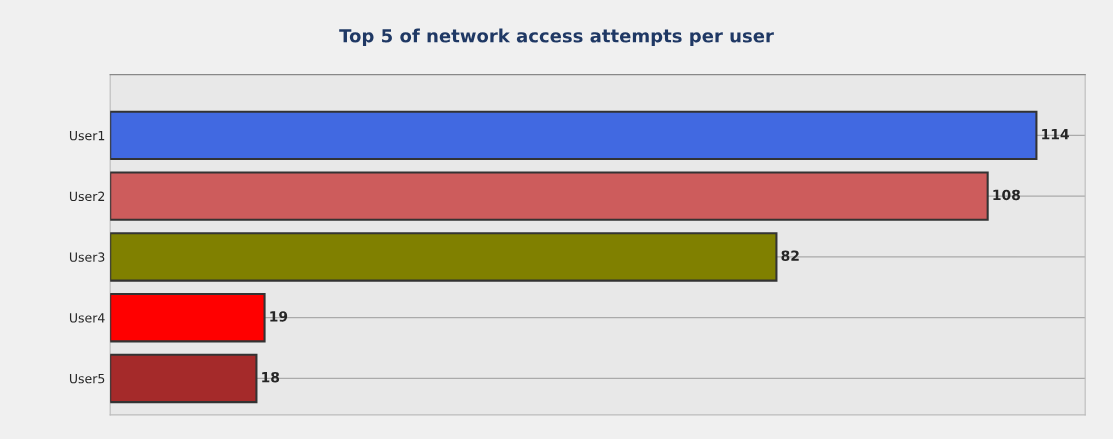  What do you see at coordinates (790, 255) in the screenshot?
I see `data-label: 82` at bounding box center [790, 255].